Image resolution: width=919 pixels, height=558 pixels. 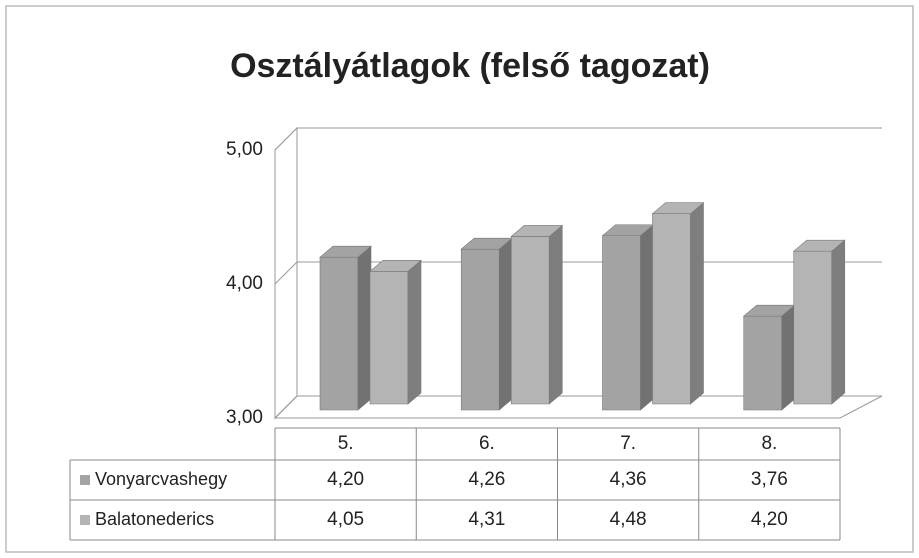 What do you see at coordinates (154, 519) in the screenshot?
I see `legend-label: Balatonederics` at bounding box center [154, 519].